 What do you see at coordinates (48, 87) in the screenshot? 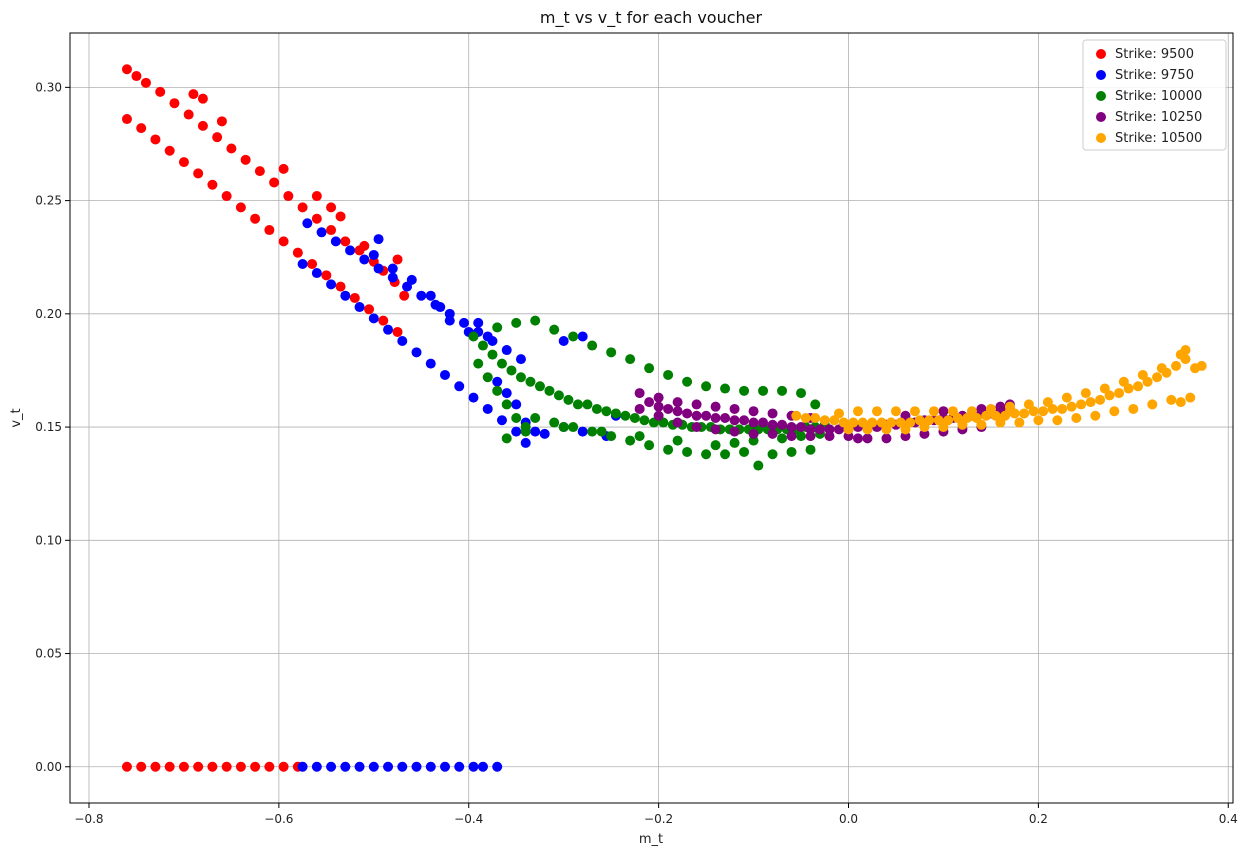
I see `y-tick-label: 0.30` at bounding box center [48, 87].